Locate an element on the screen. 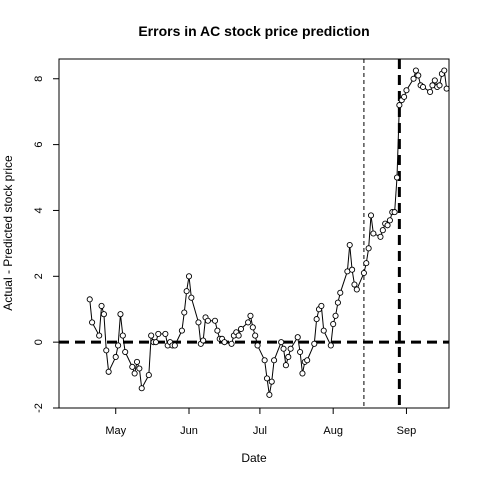  y-tick-label: 0 is located at coordinates (39, 342).